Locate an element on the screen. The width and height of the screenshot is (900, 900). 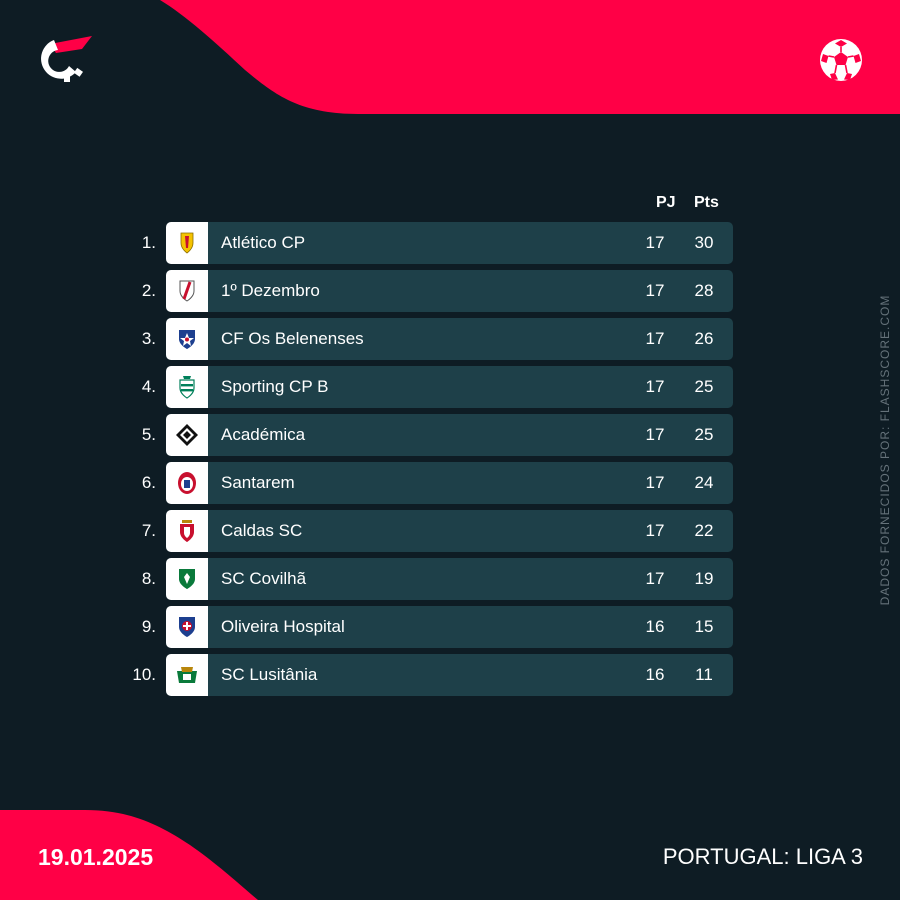
sporting-crest-icon is located at coordinates (187, 387).